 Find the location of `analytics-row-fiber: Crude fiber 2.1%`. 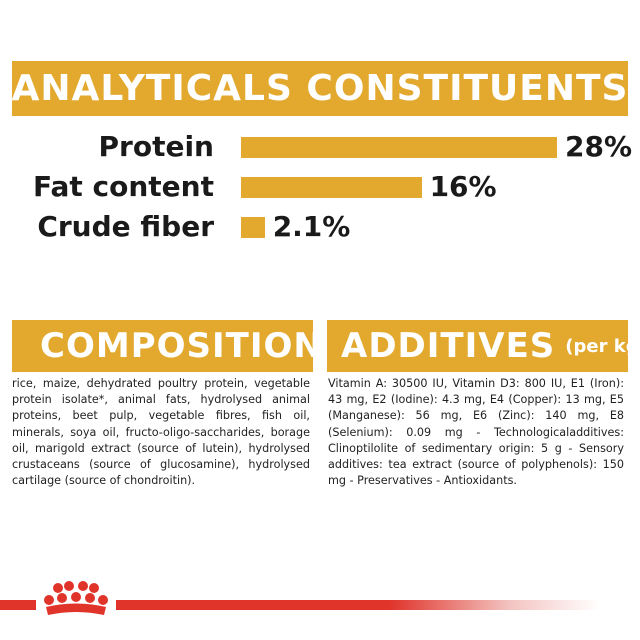

analytics-row-fiber: Crude fiber 2.1% is located at coordinates (320, 227).